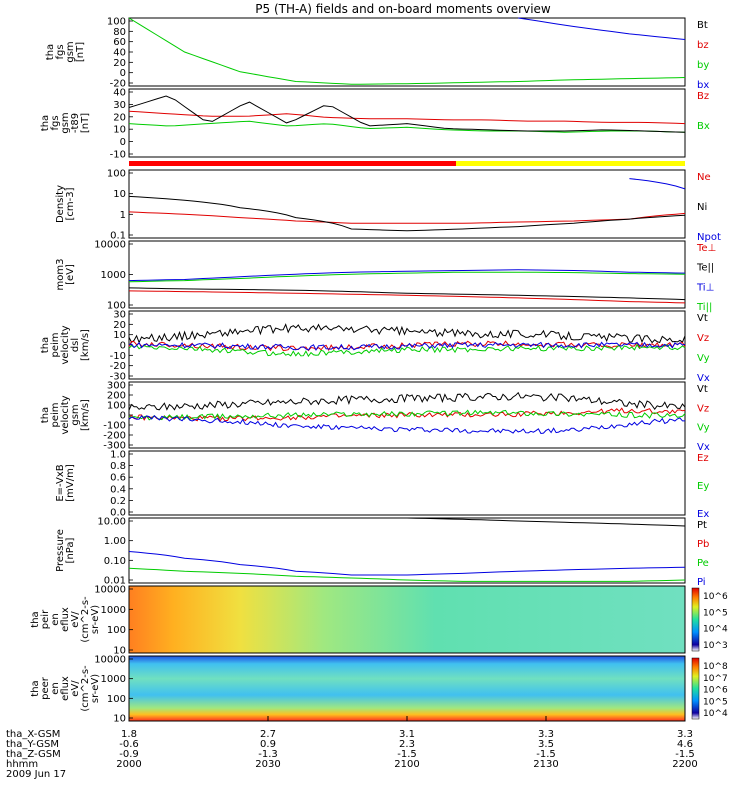  Describe the element at coordinates (70, 550) in the screenshot. I see `y-axis-label: [nPa]` at that location.